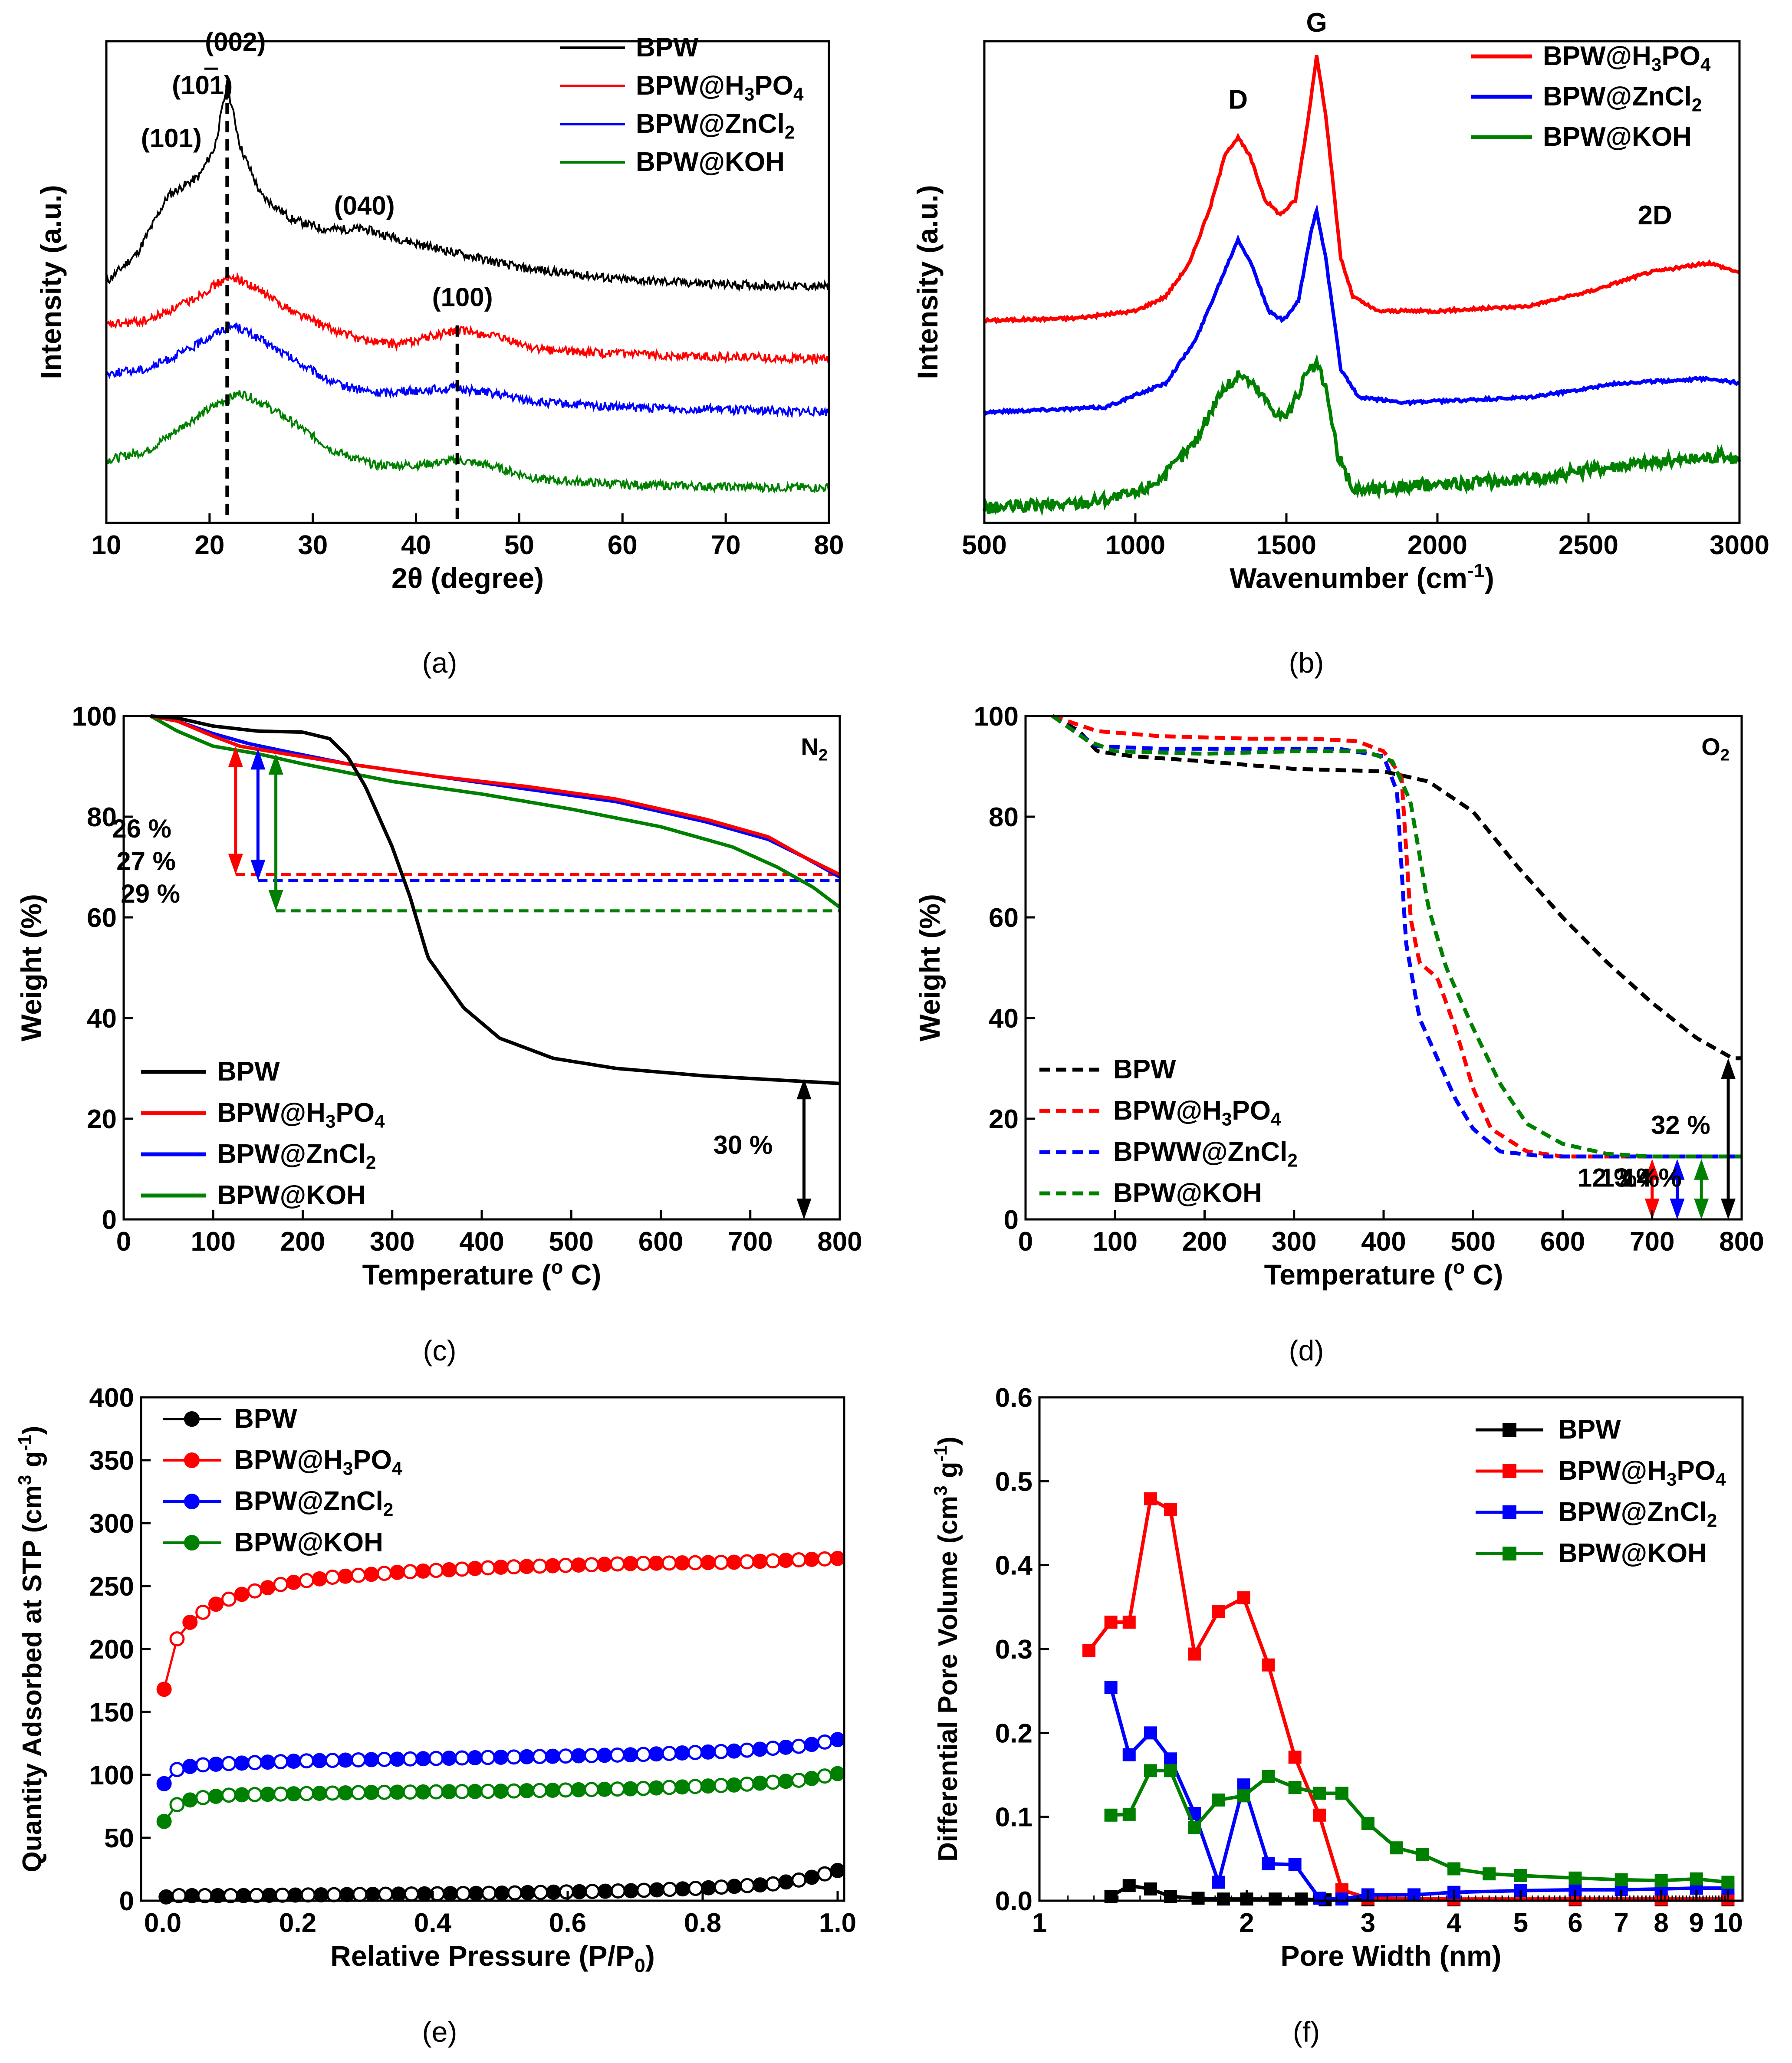 Image resolution: width=1792 pixels, height=2063 pixels. What do you see at coordinates (1306, 1351) in the screenshot?
I see `panel-letter: (d)` at bounding box center [1306, 1351].